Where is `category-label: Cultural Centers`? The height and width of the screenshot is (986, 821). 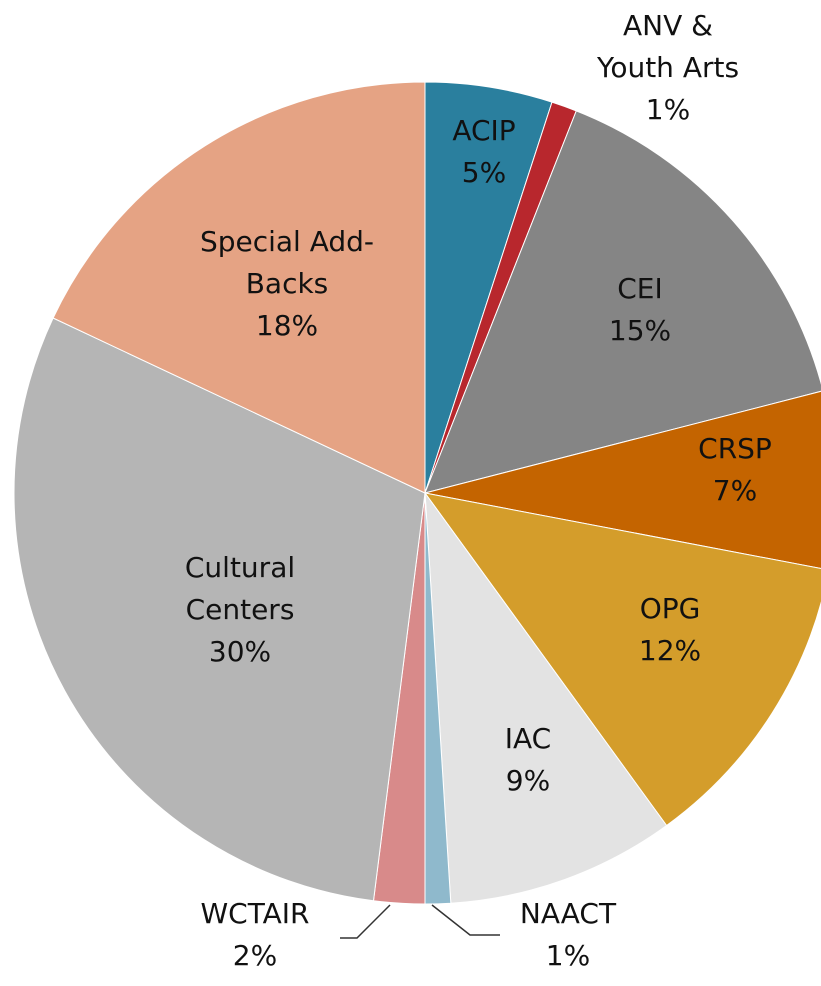
category-label: Cultural Centers is located at coordinates (240, 588).